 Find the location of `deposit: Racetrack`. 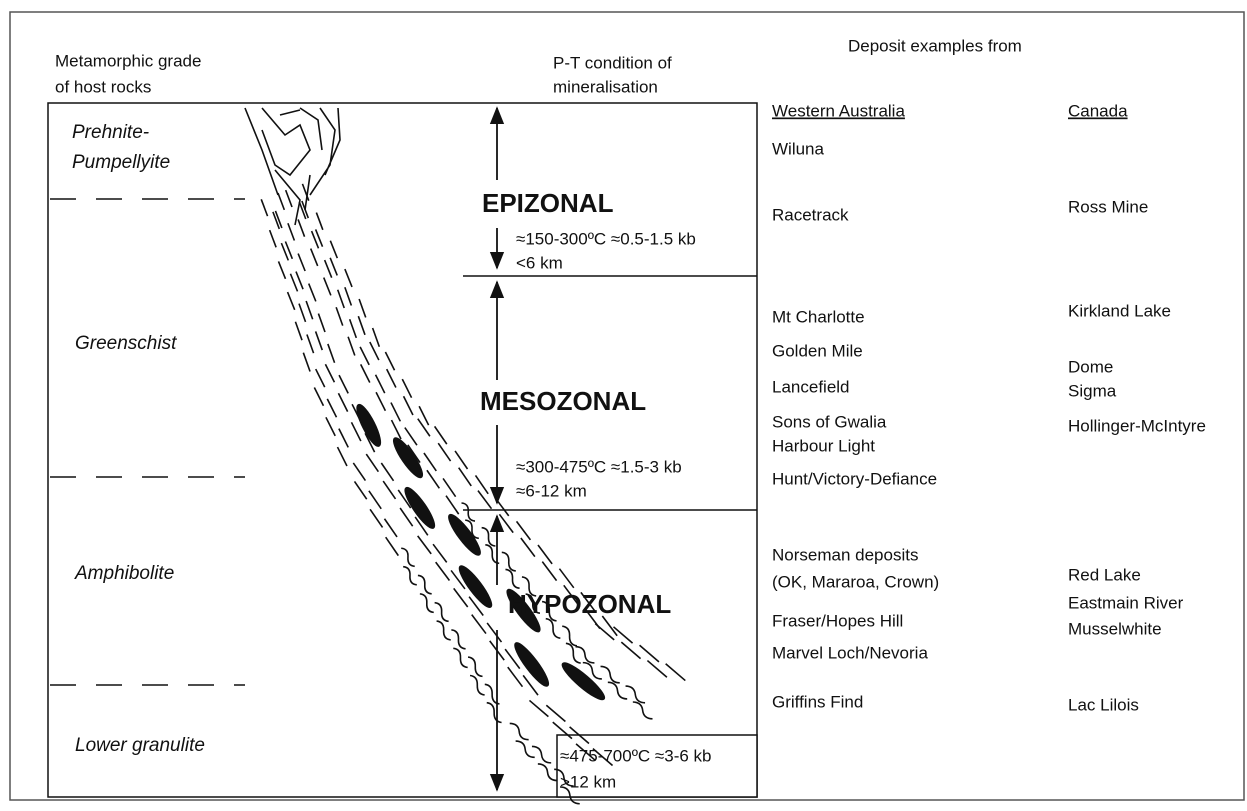

deposit: Racetrack is located at coordinates (810, 214).